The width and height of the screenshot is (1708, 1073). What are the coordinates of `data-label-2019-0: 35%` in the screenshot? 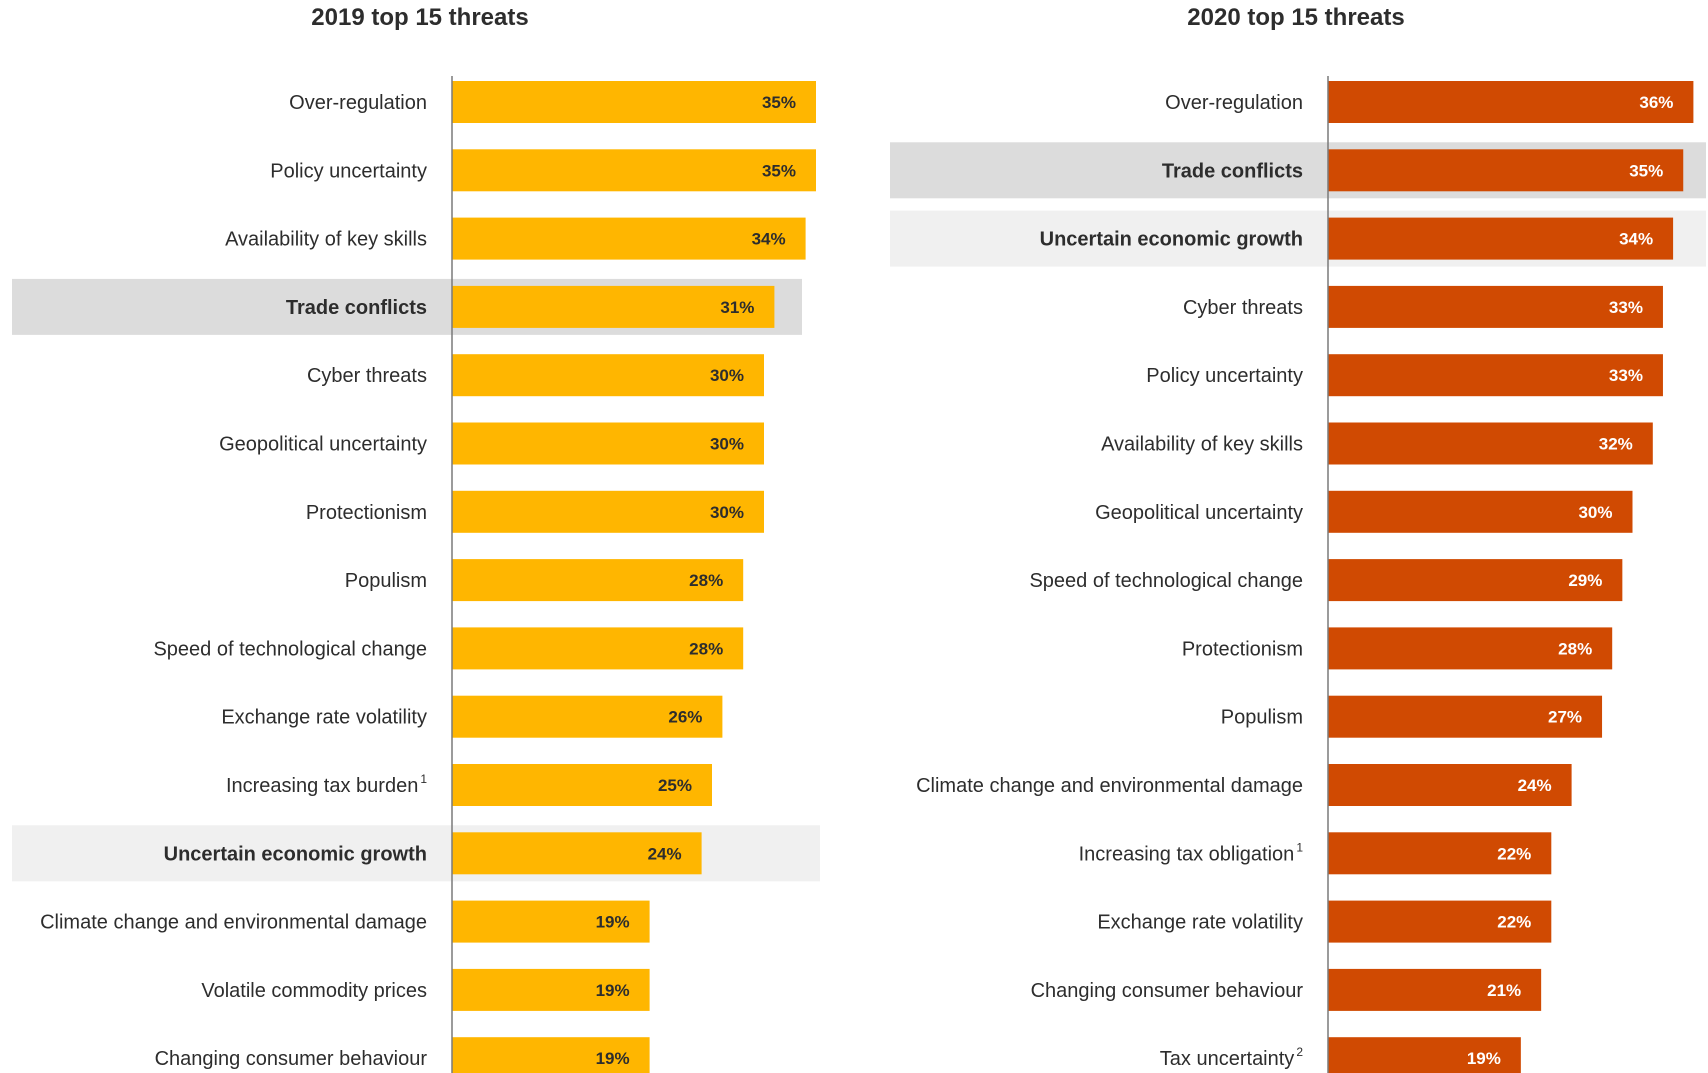 It's located at (779, 102).